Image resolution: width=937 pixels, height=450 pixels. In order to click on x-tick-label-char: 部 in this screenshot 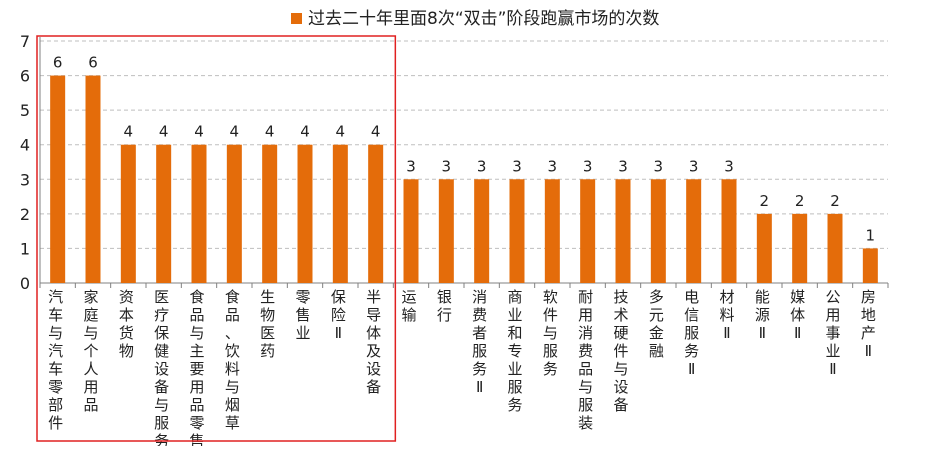, I will do `click(55, 405)`.